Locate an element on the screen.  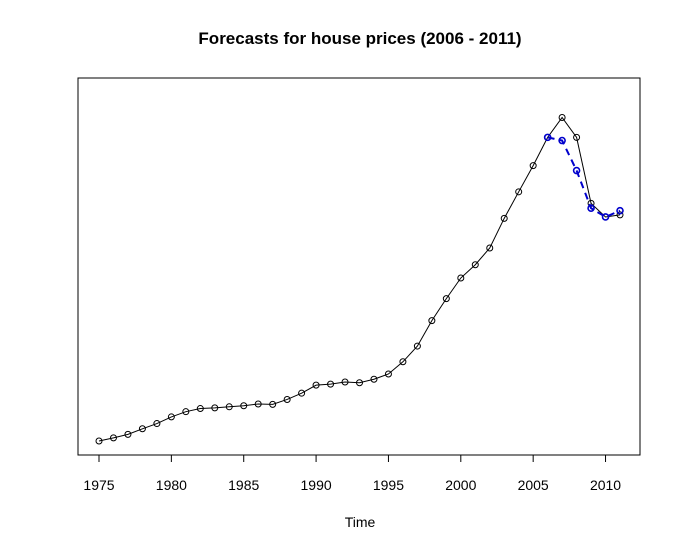
point-actual-1984 is located at coordinates (229, 407).